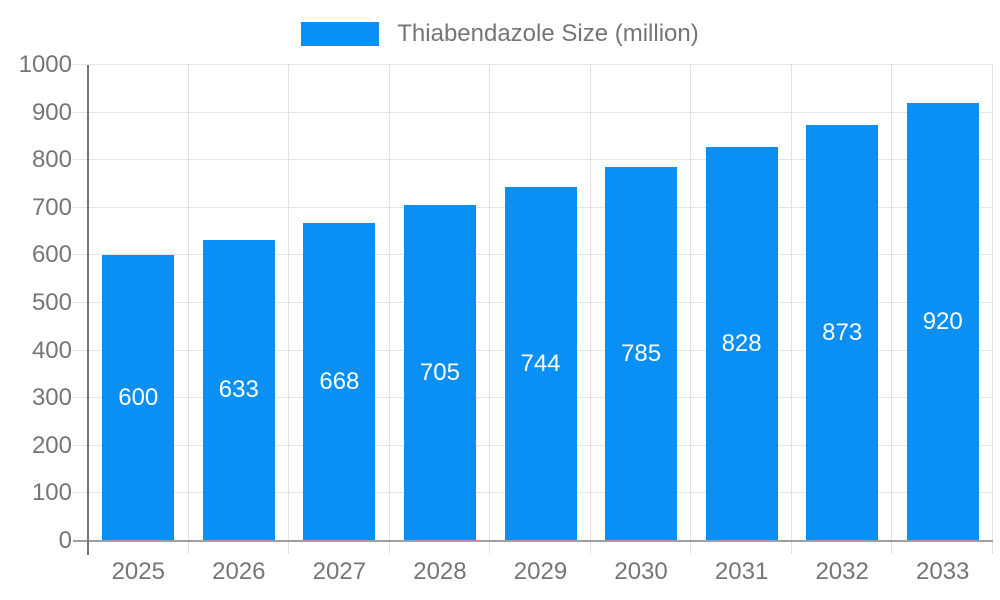  Describe the element at coordinates (138, 571) in the screenshot. I see `x-tick-label: 2025` at that location.